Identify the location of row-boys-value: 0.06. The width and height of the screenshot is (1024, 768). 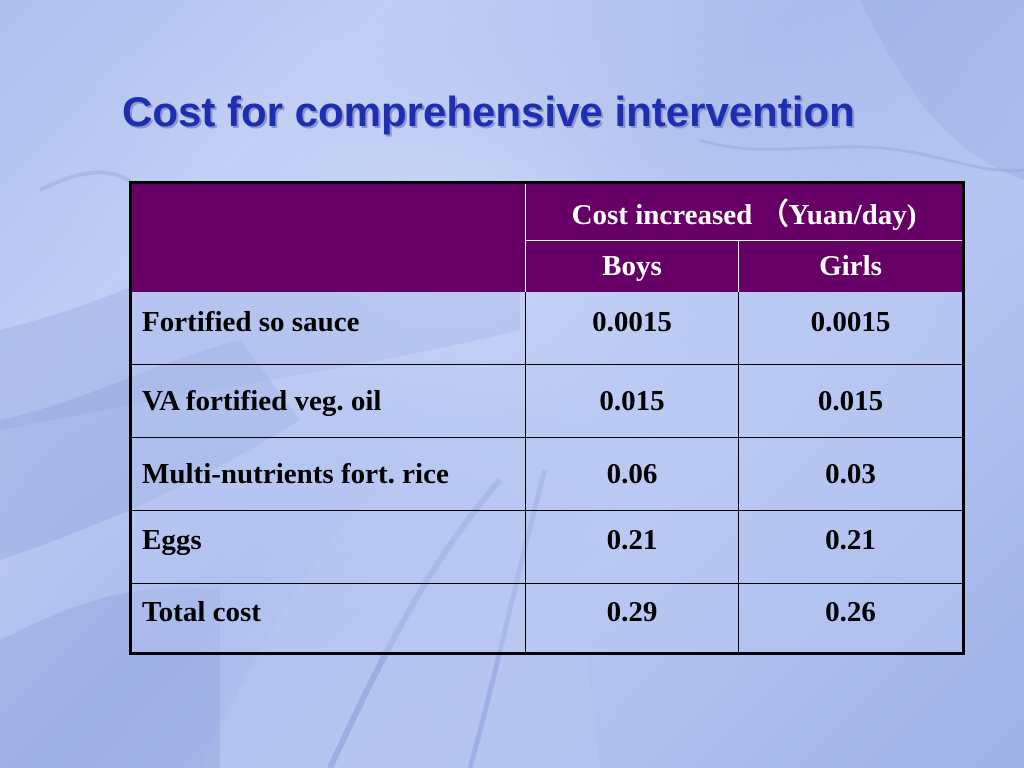
(632, 473).